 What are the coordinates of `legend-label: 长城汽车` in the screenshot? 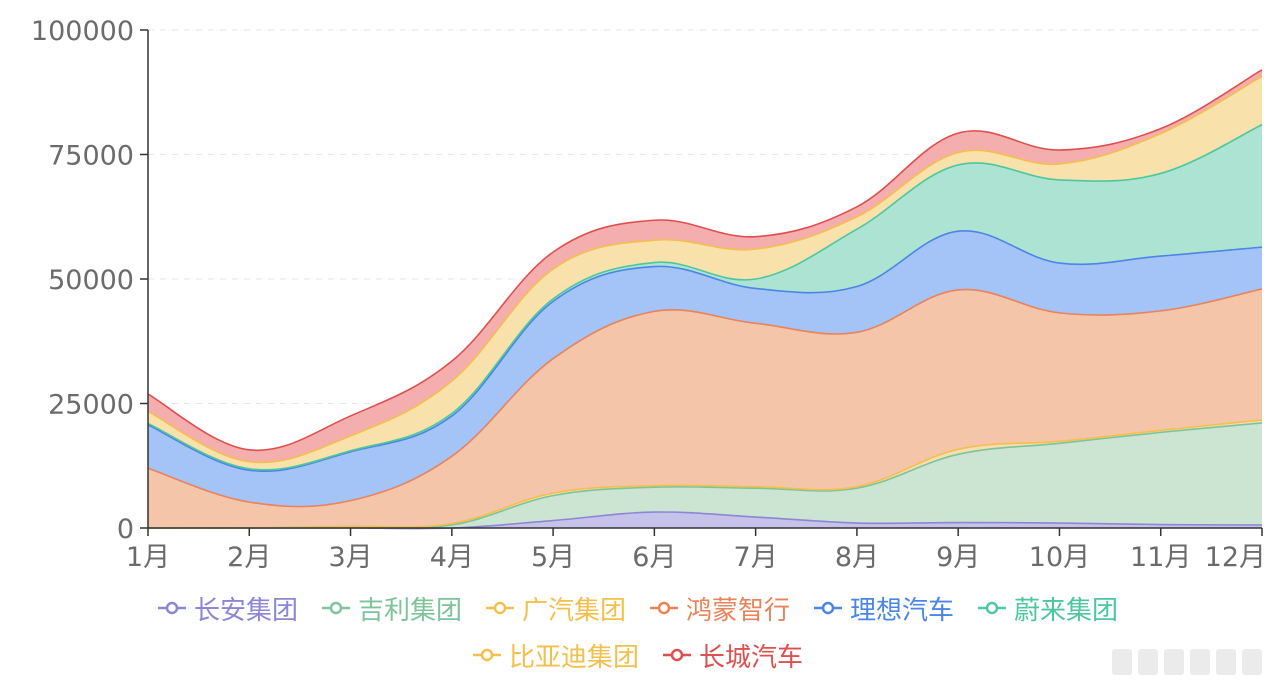 It's located at (751, 658).